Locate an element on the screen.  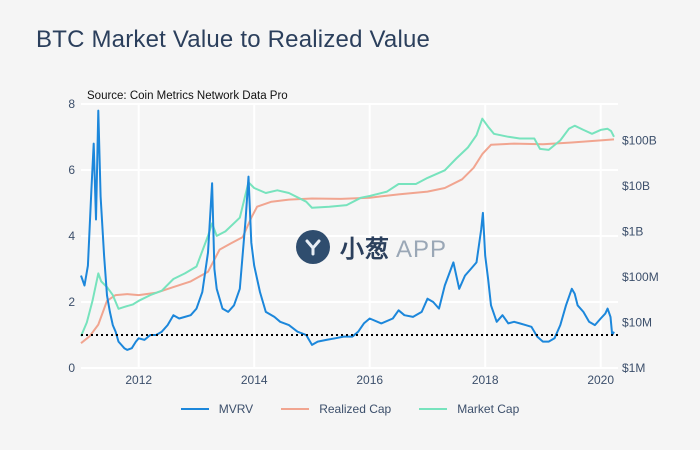
legend-label-market-cap: Market Cap is located at coordinates (488, 409).